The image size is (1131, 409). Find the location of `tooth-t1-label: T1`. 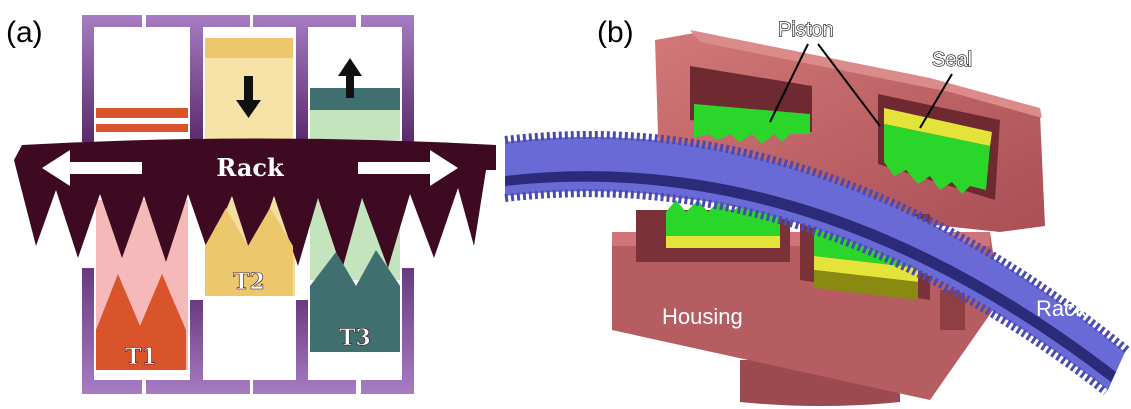

tooth-t1-label: T1 is located at coordinates (141, 357).